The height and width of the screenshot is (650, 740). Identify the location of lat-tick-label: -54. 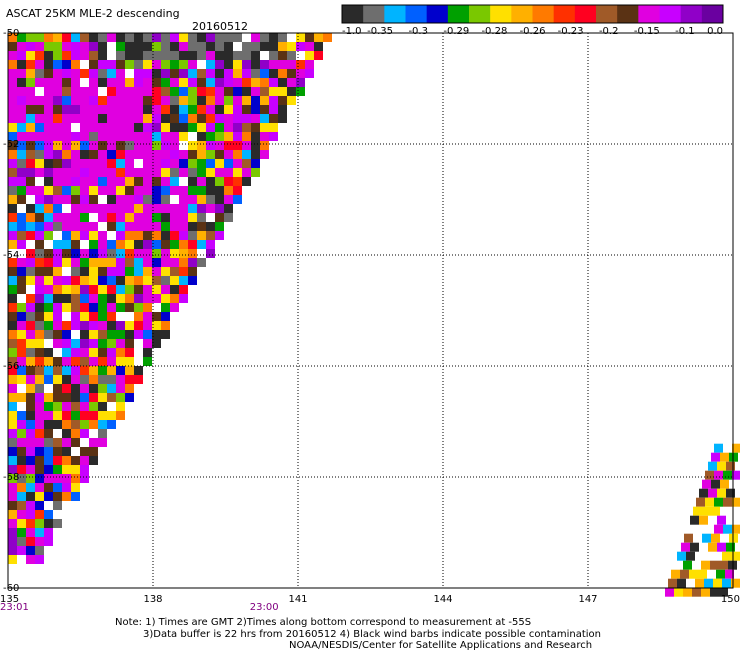
(11, 255).